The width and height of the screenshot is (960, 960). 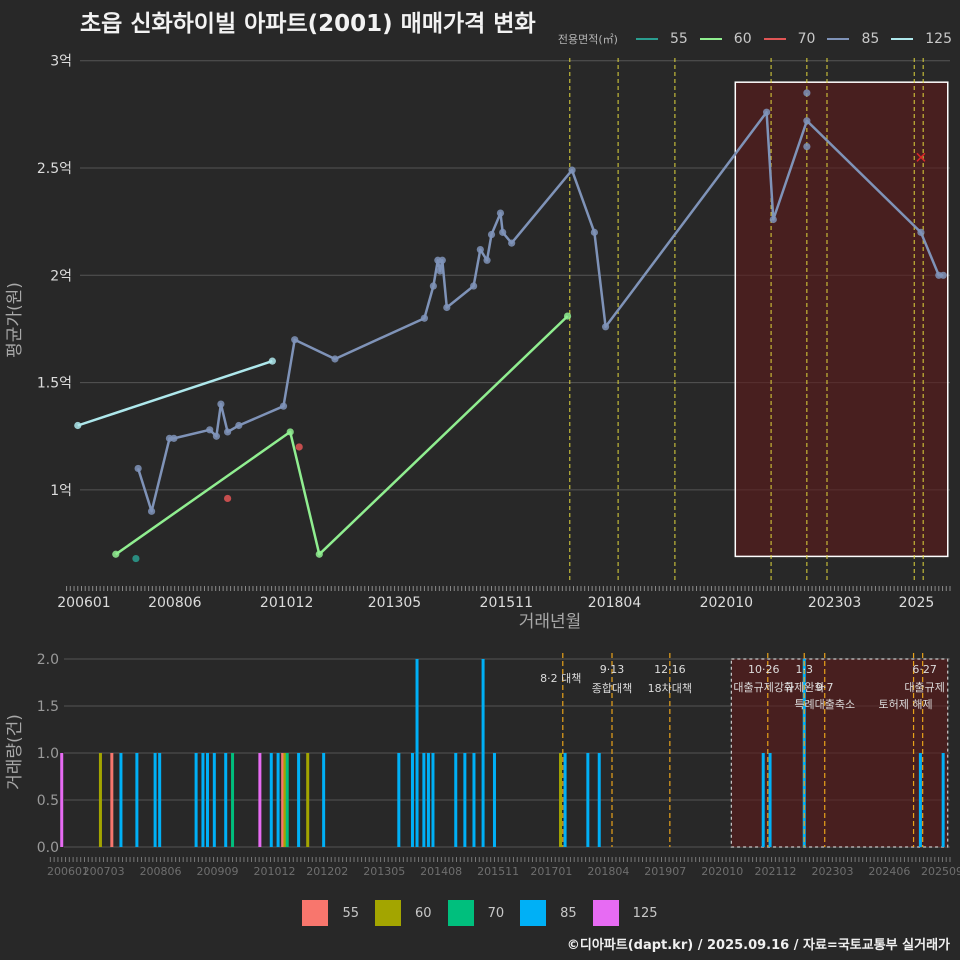 What do you see at coordinates (938, 39) in the screenshot?
I see `legend-label-125: 125` at bounding box center [938, 39].